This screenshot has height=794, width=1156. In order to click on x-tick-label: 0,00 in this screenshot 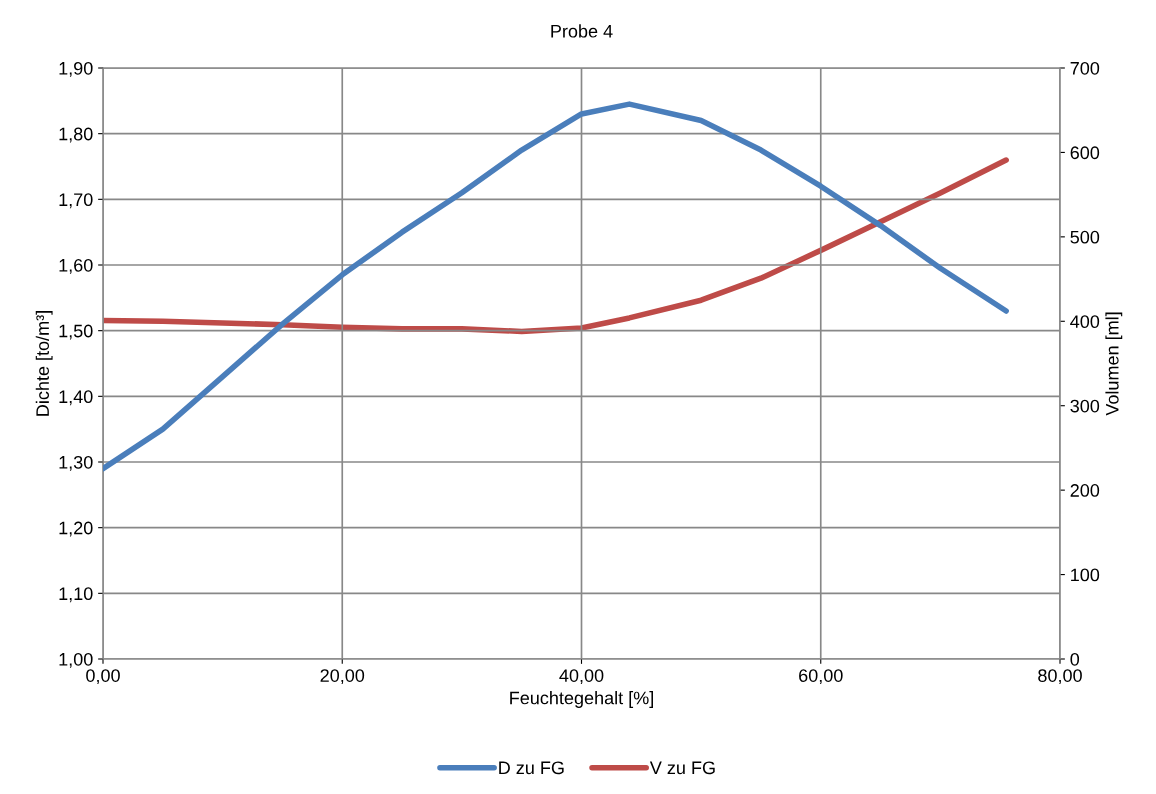, I will do `click(103, 677)`.